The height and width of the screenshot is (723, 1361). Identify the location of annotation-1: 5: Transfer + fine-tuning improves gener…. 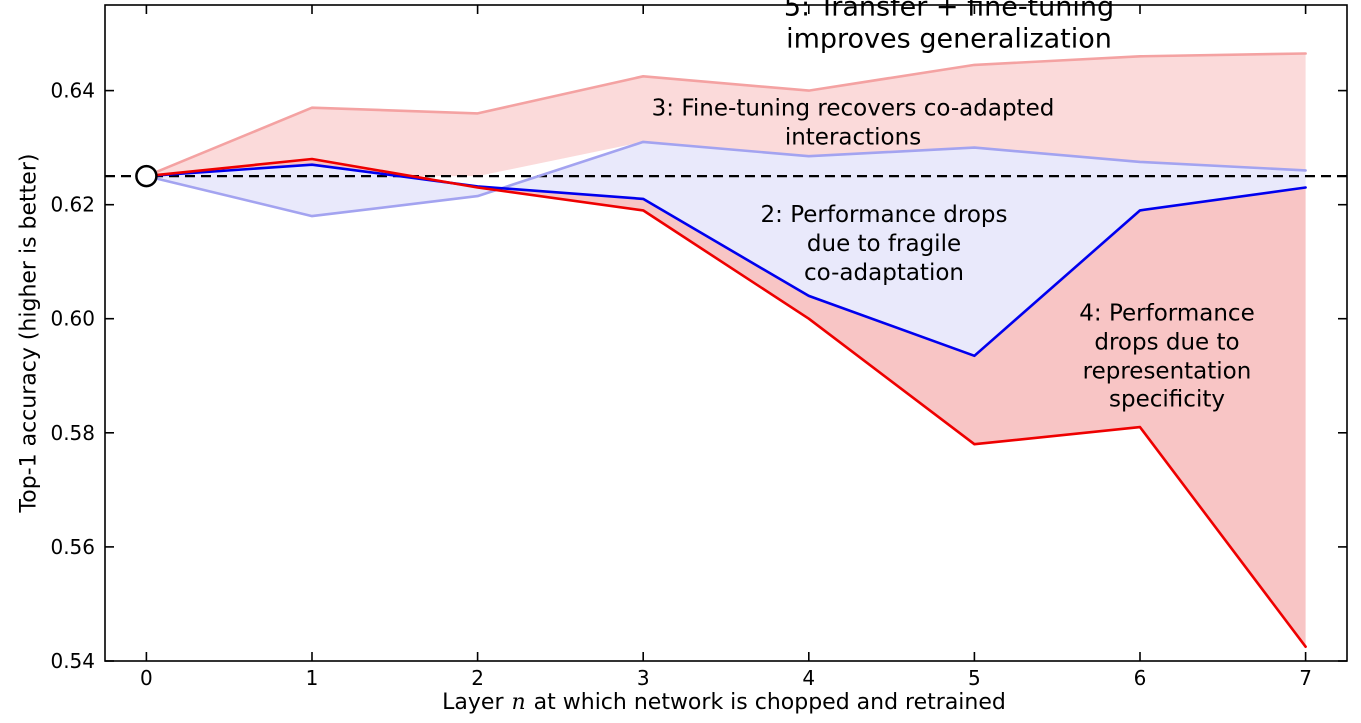
(949, 27).